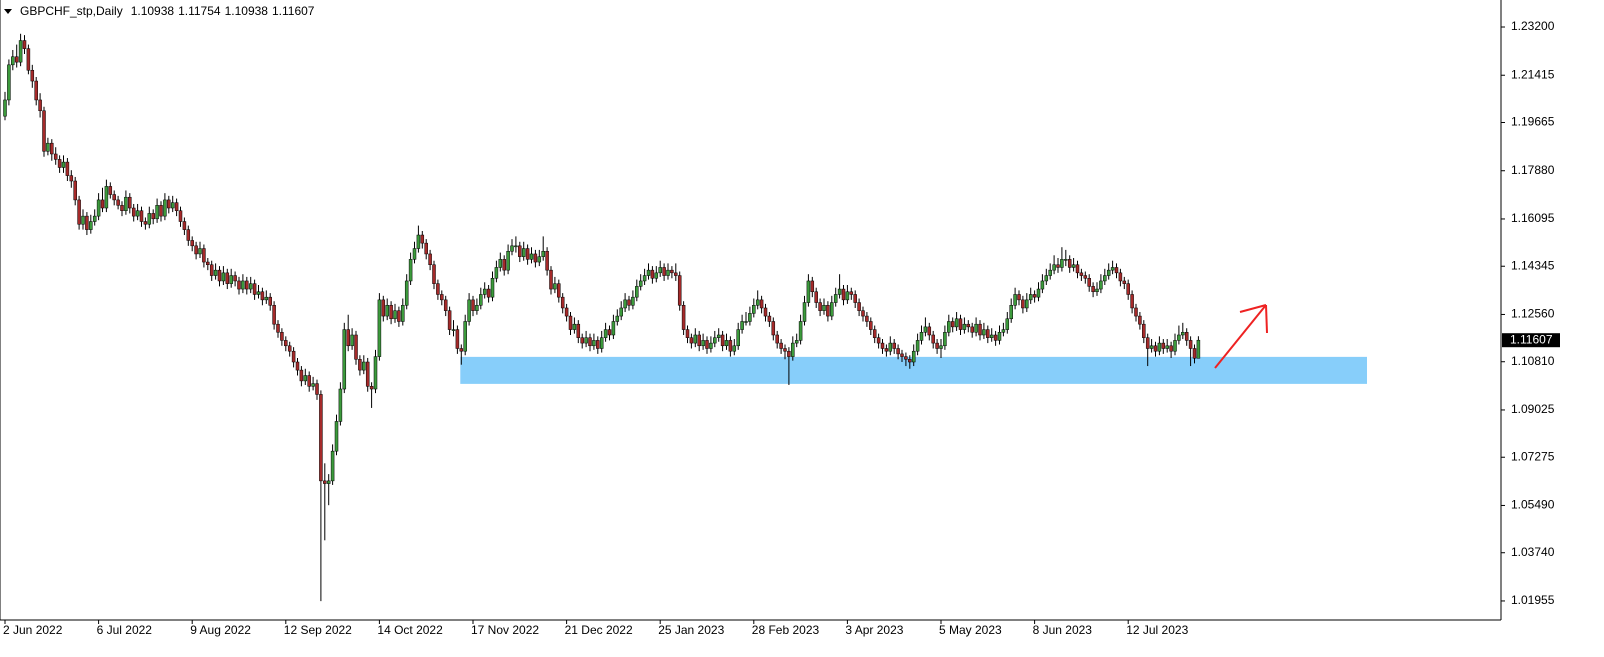  What do you see at coordinates (1531, 340) in the screenshot?
I see `current-price-box` at bounding box center [1531, 340].